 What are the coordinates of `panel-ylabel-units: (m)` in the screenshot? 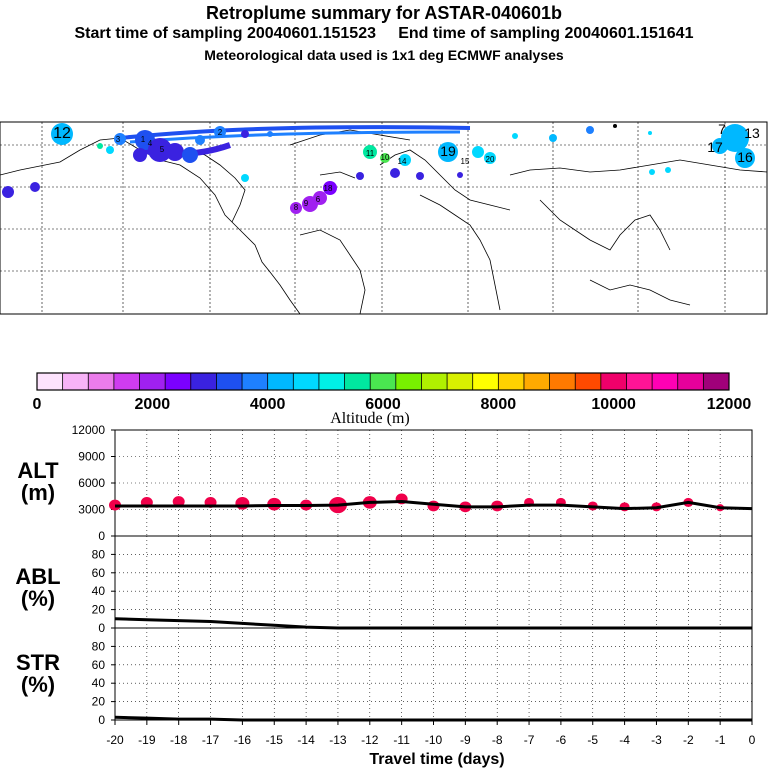 It's located at (38, 492).